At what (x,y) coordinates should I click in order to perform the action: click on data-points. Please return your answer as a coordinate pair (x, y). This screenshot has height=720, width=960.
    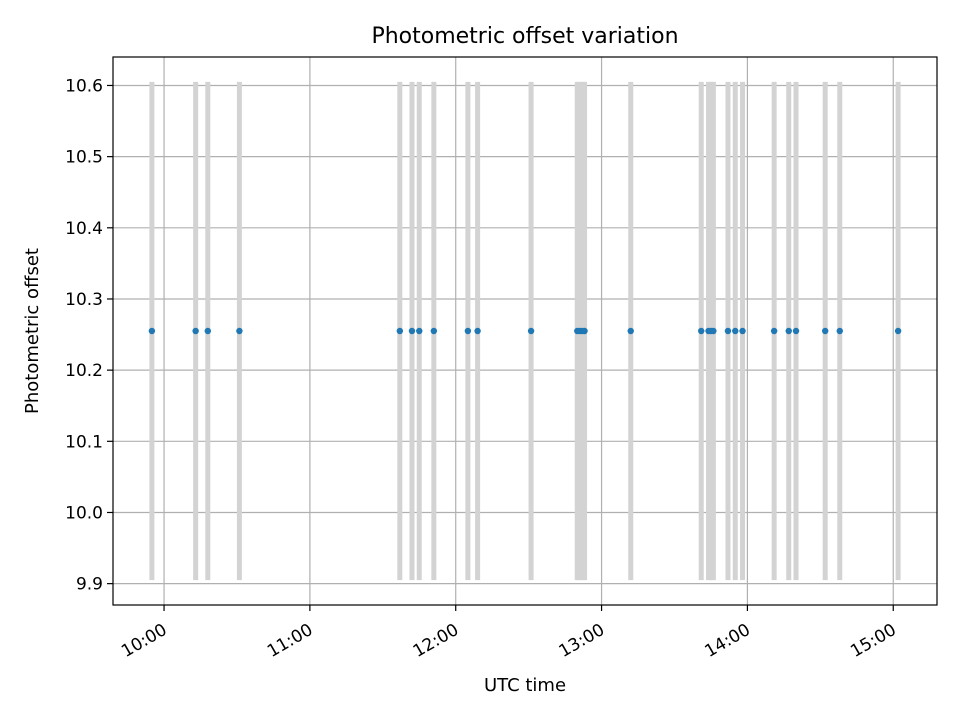
    Looking at the image, I should click on (525, 331).